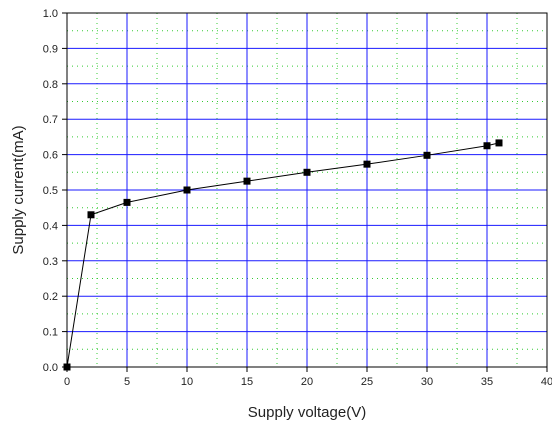 The height and width of the screenshot is (432, 552). Describe the element at coordinates (67, 382) in the screenshot. I see `x-tick-label: 0` at that location.